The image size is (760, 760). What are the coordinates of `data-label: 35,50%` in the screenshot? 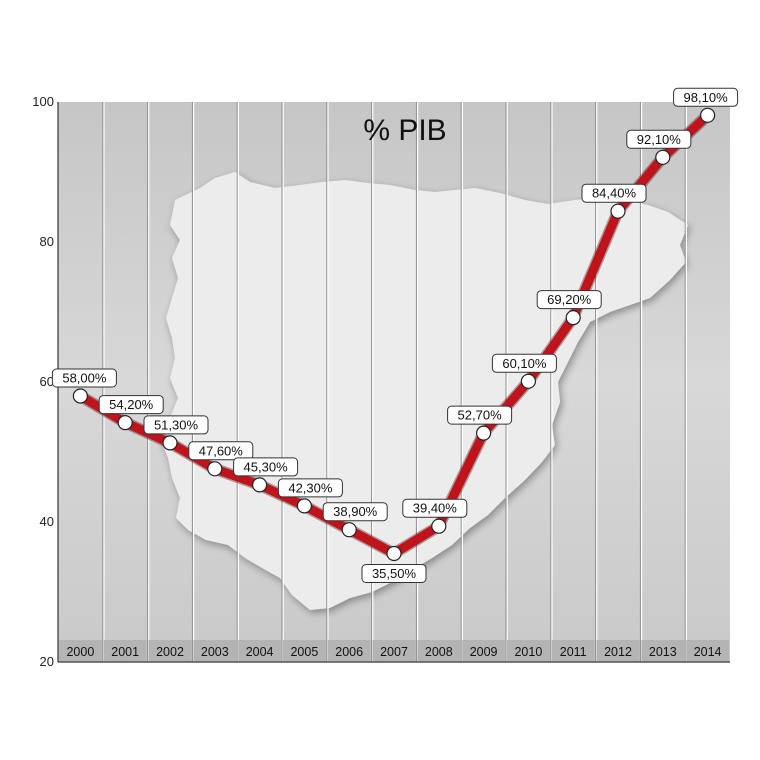 It's located at (394, 573).